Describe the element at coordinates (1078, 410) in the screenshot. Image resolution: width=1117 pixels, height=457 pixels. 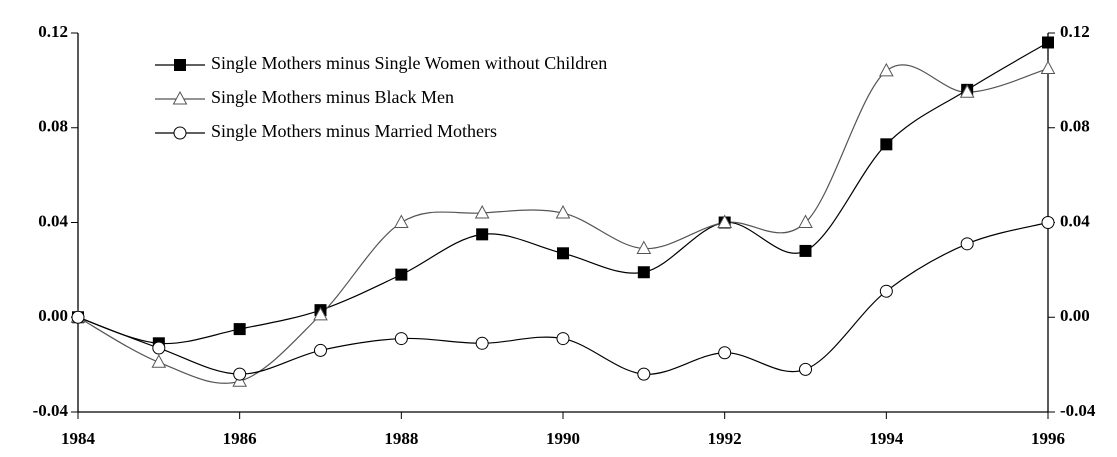
I see `y2-tick-label: -0.04` at that location.